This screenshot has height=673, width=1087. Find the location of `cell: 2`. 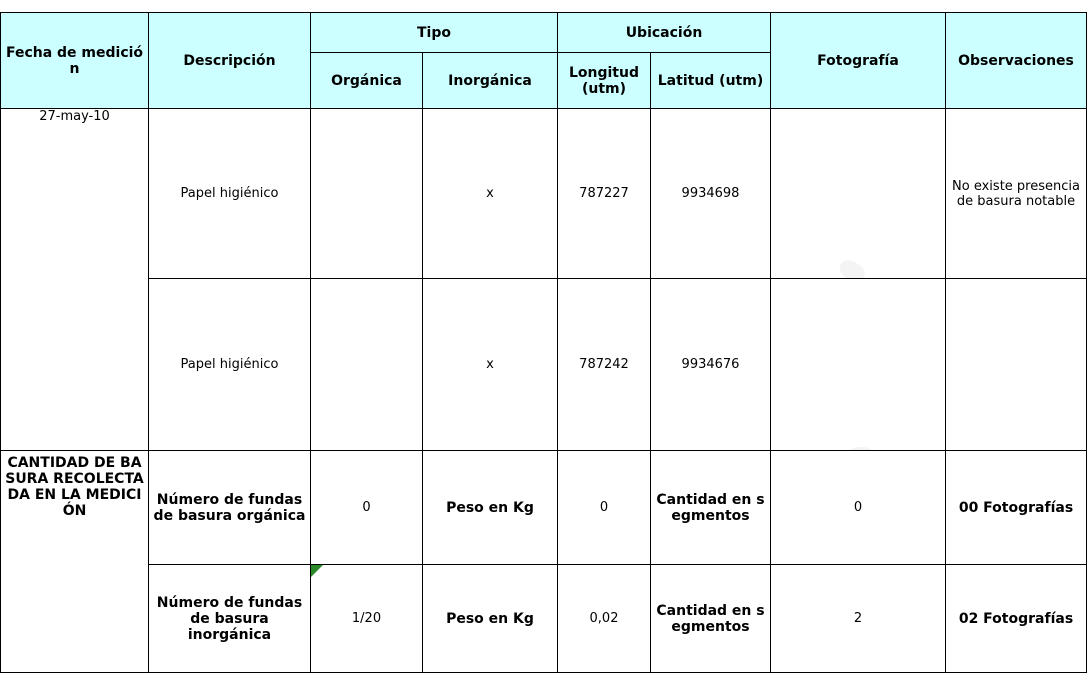

cell: 2 is located at coordinates (858, 618).